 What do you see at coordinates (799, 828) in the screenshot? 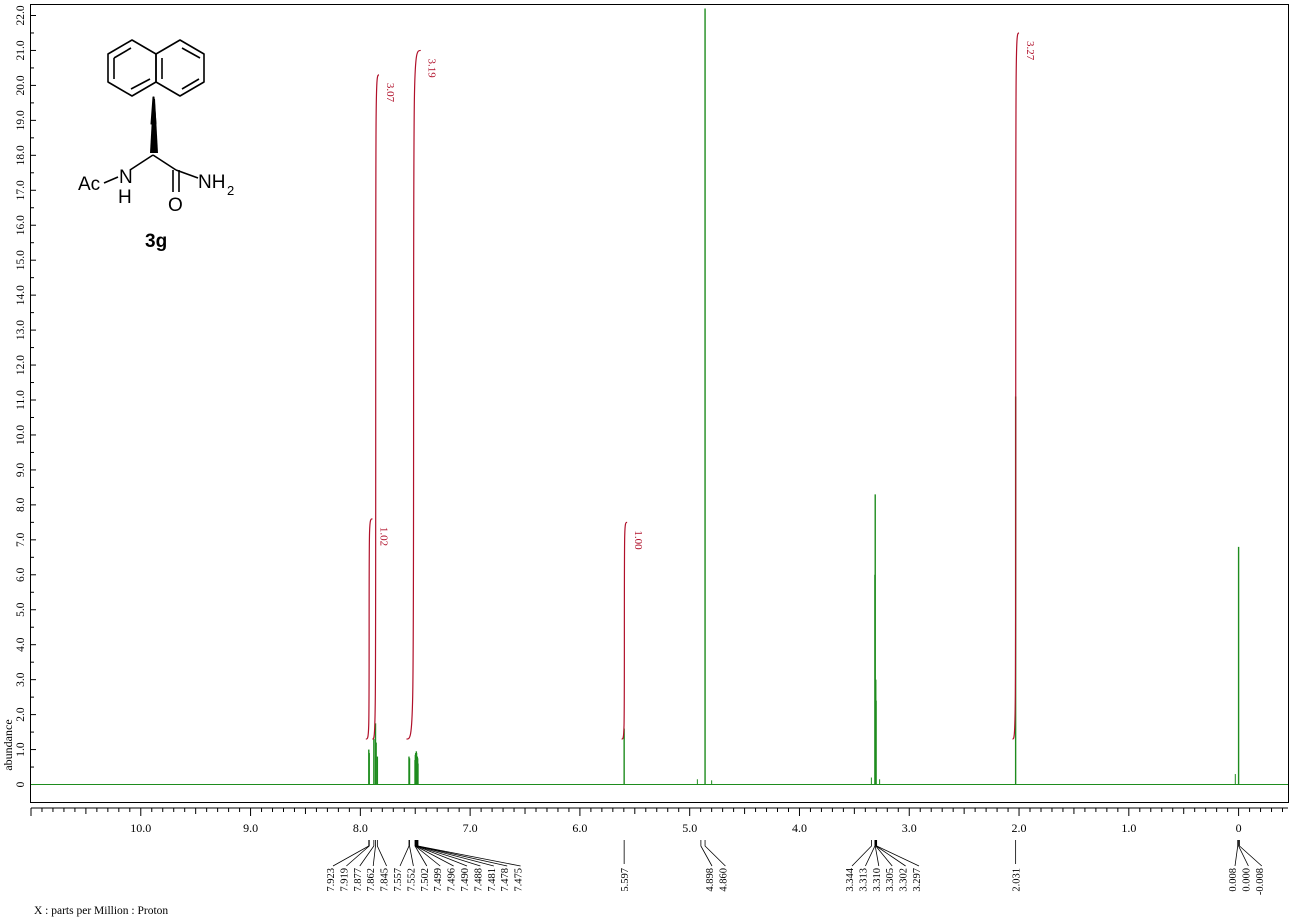
I see `x-tick-label: 4.0` at bounding box center [799, 828].